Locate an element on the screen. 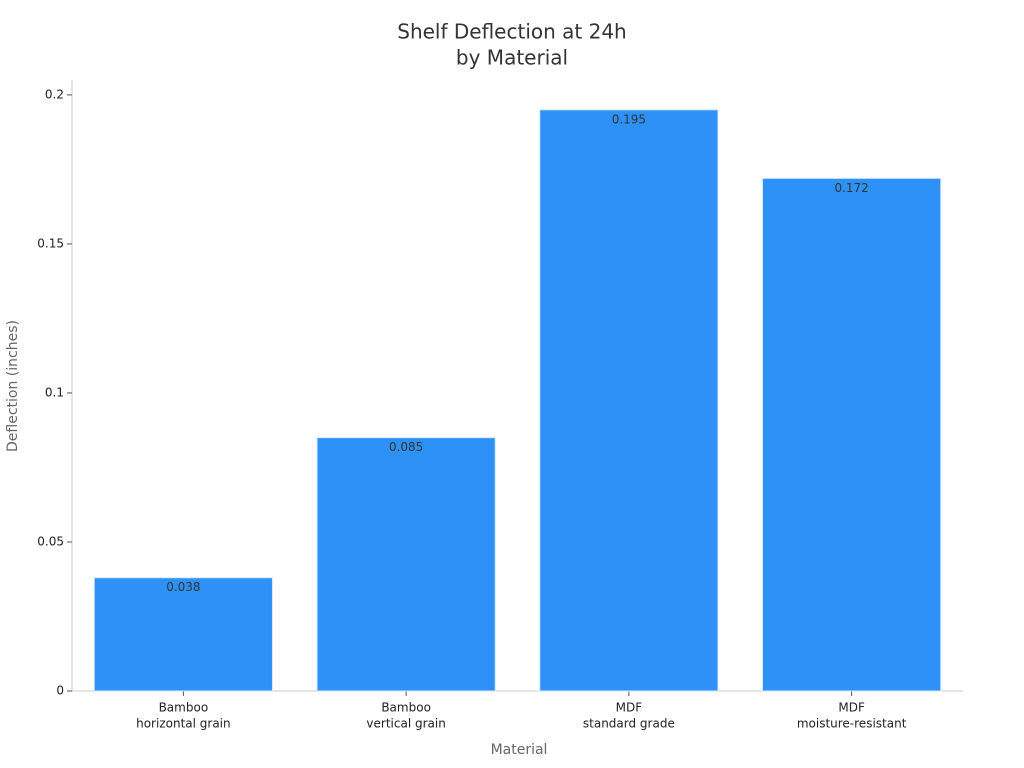 The height and width of the screenshot is (768, 1024). y-tick-label: 0 is located at coordinates (60, 691).